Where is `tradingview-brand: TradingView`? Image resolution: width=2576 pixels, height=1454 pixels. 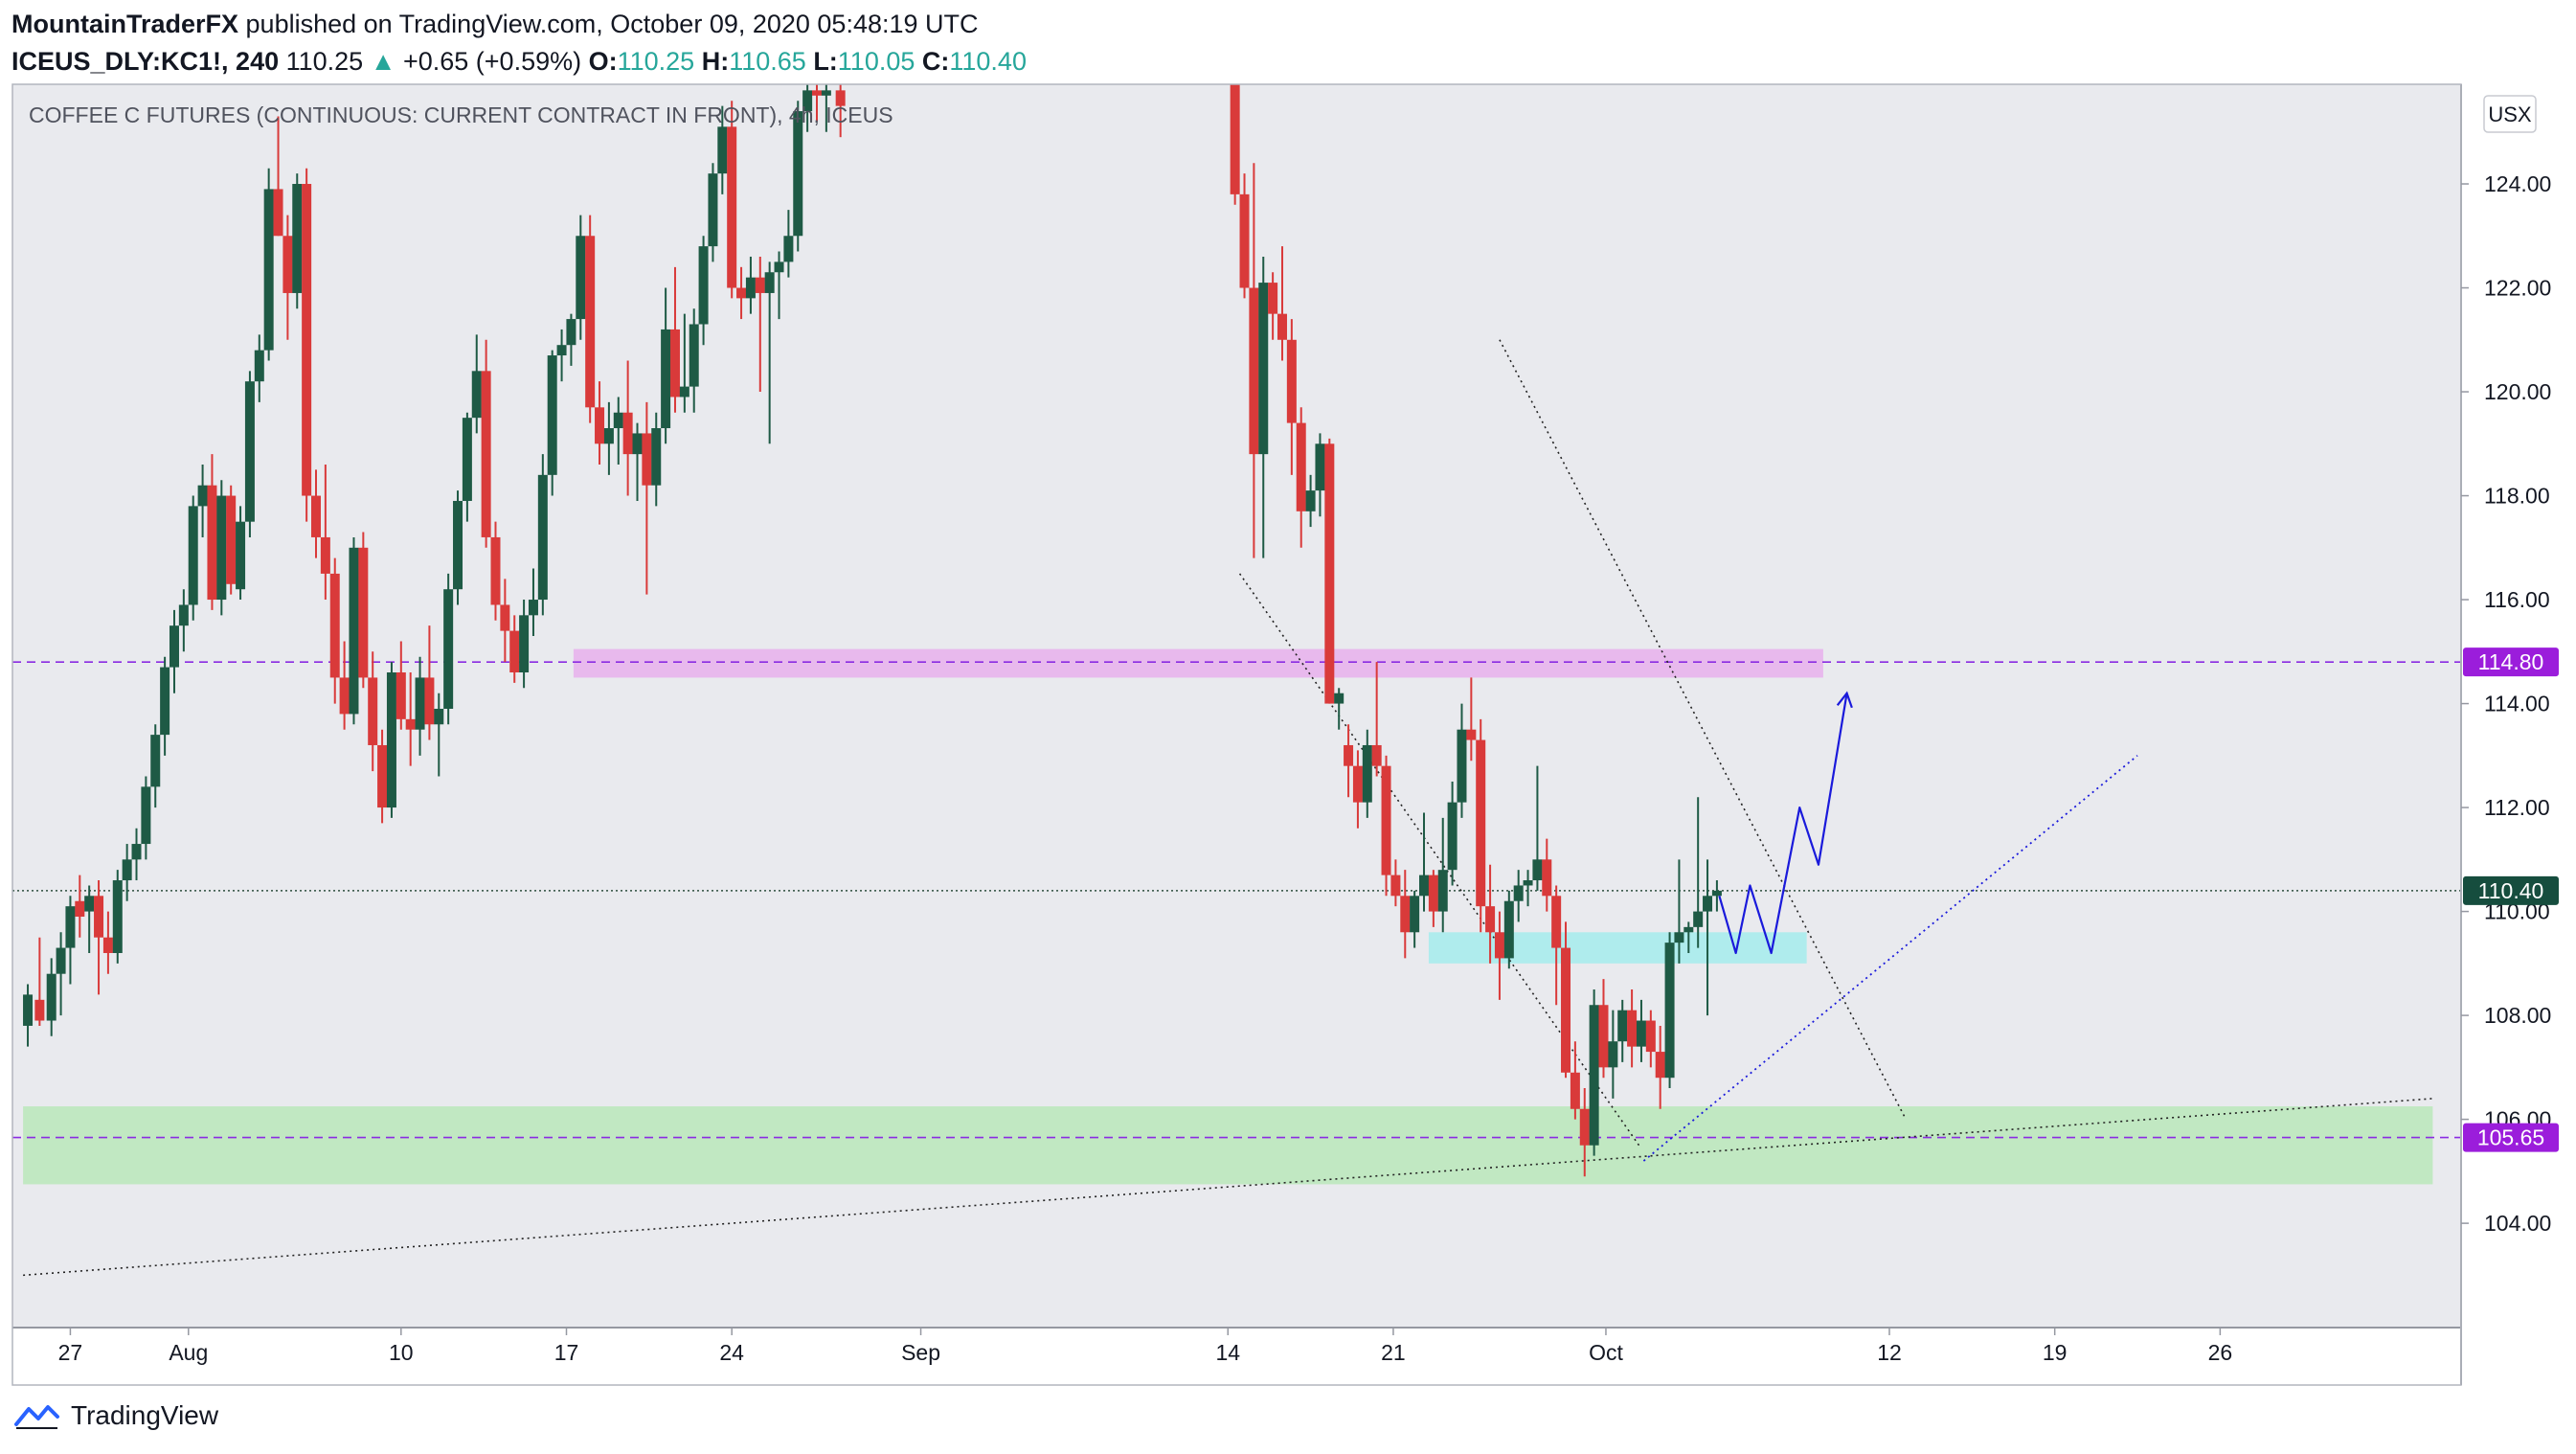
tradingview-brand: TradingView is located at coordinates (145, 1415).